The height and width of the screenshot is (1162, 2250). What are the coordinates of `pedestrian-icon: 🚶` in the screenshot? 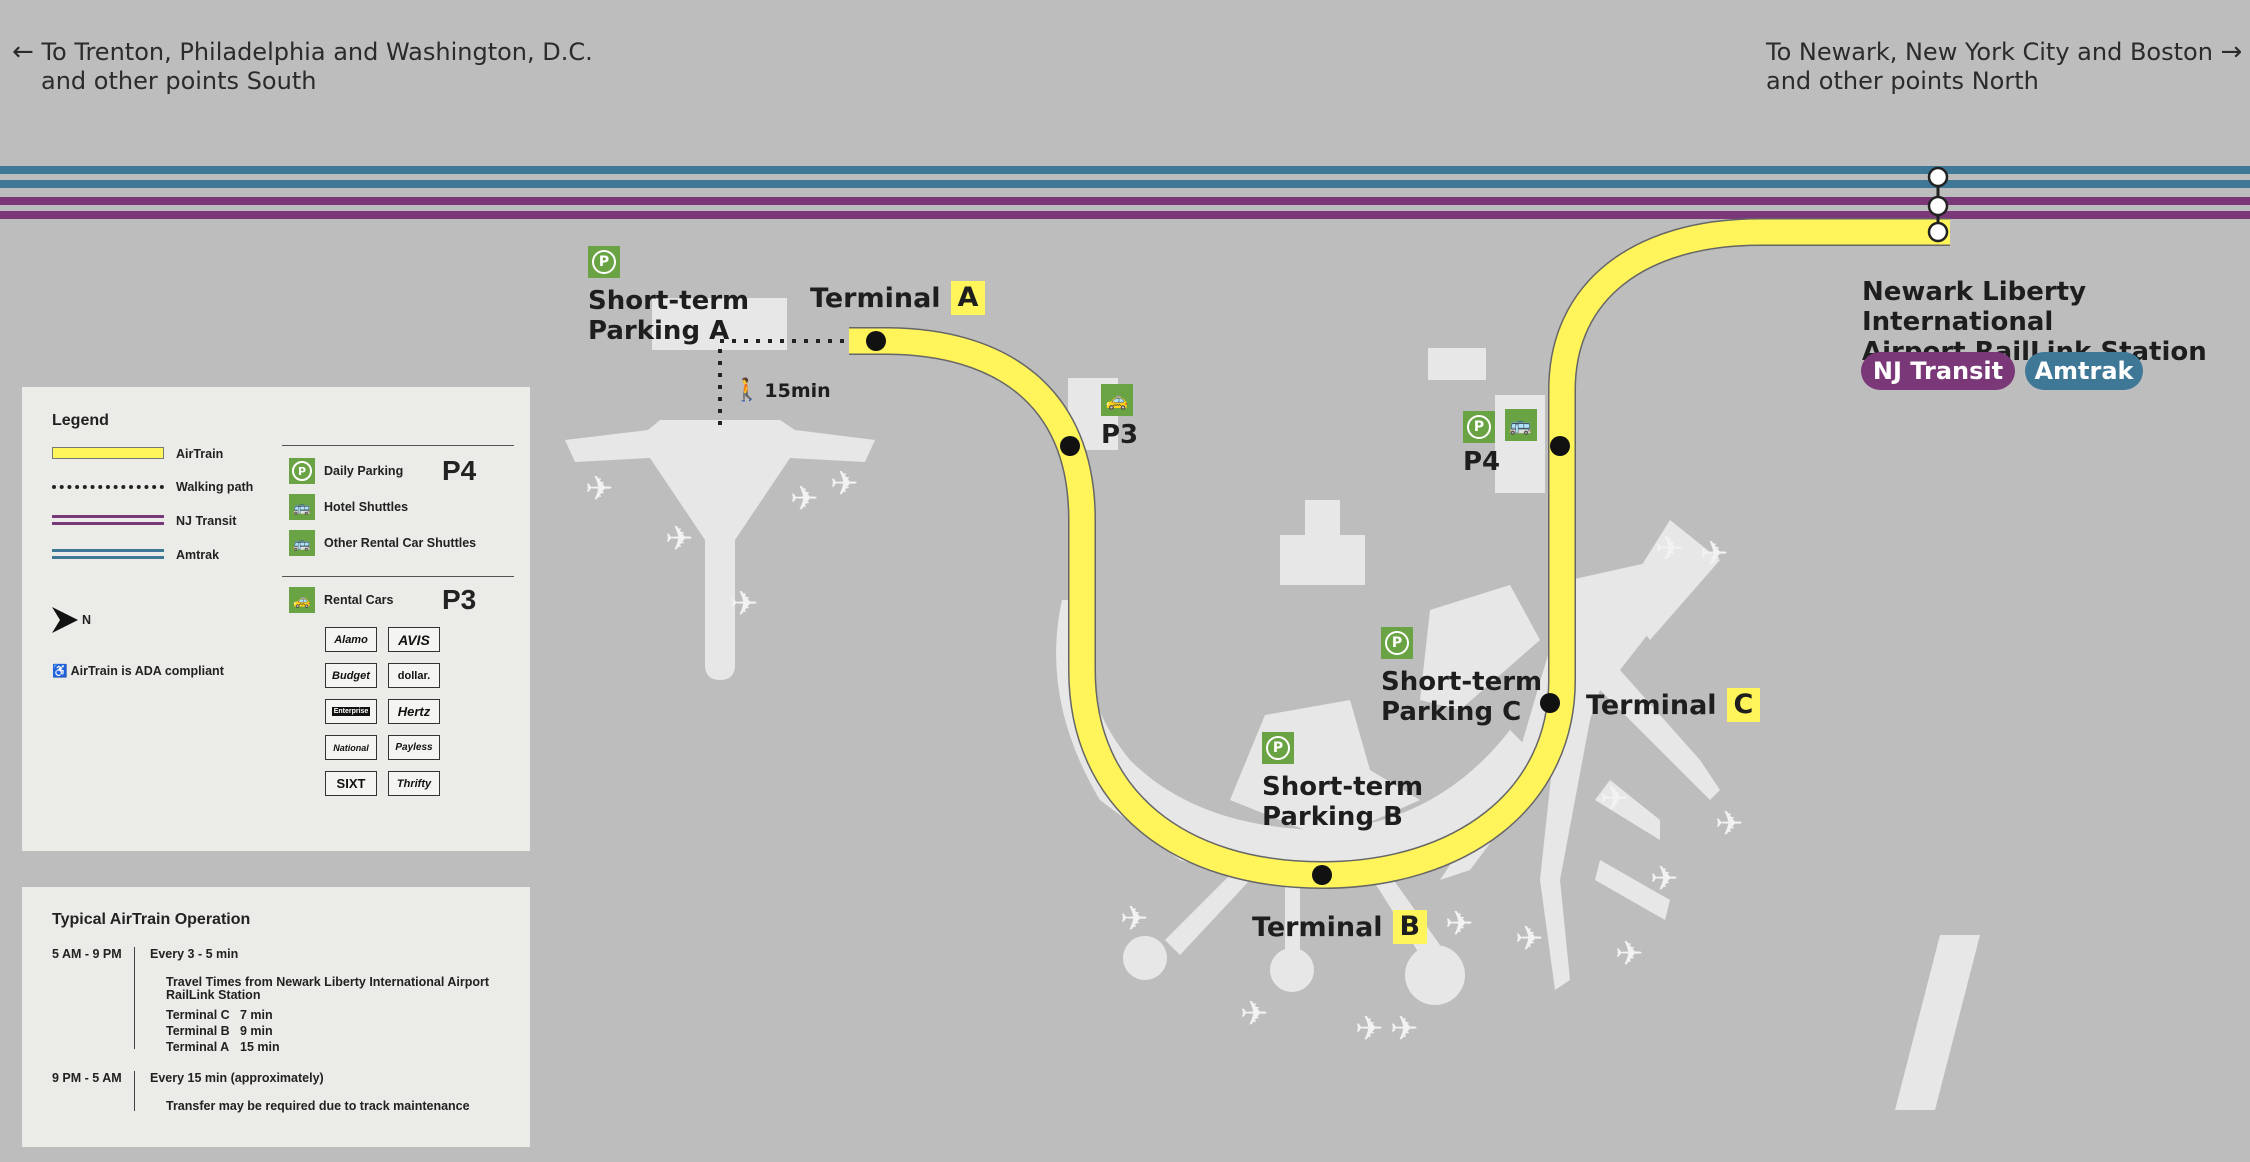 It's located at (747, 390).